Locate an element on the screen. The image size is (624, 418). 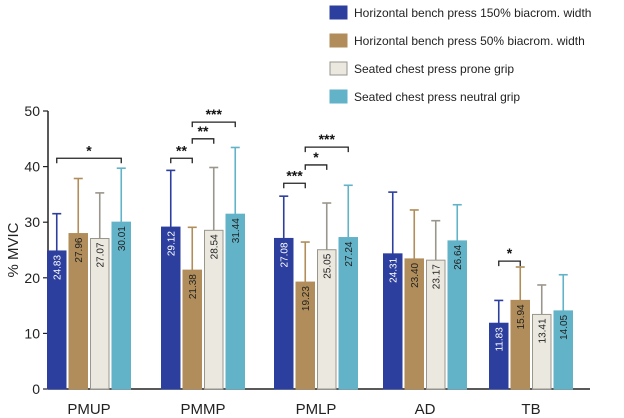
y-axis-label: % MVIC is located at coordinates (13, 249).